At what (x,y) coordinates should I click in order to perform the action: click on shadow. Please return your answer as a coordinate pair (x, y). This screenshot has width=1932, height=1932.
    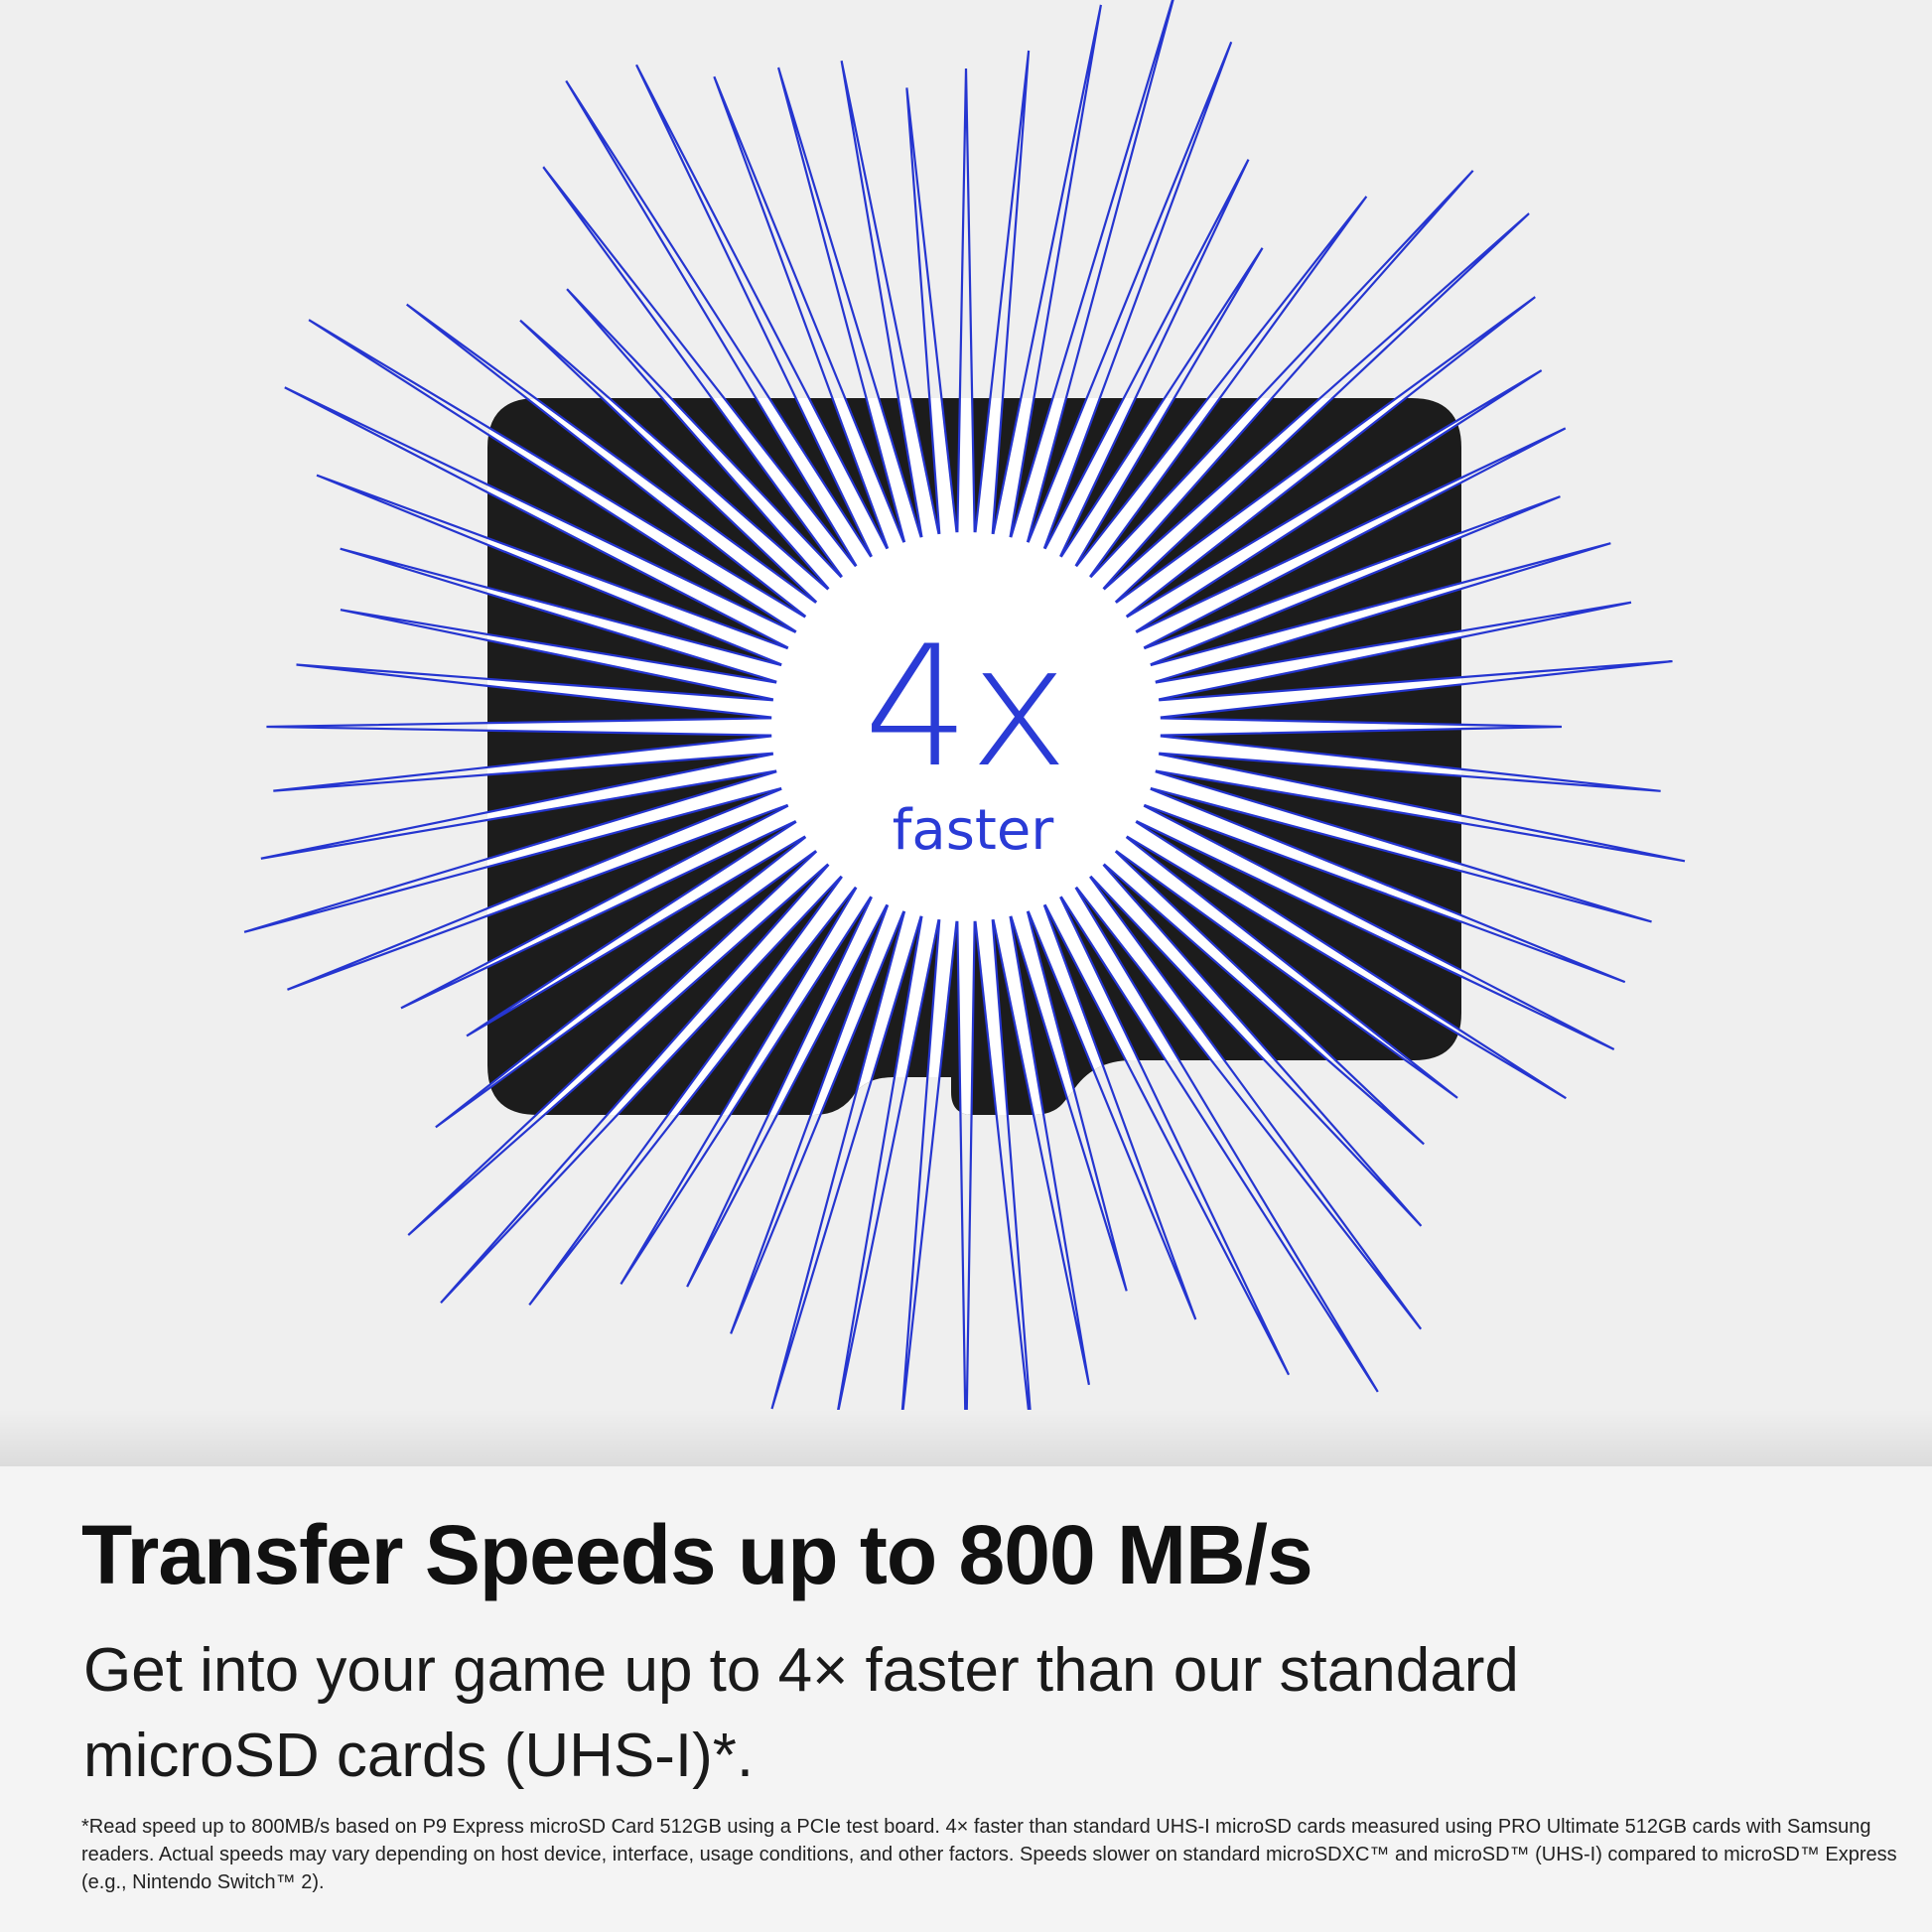
    Looking at the image, I should click on (966, 1438).